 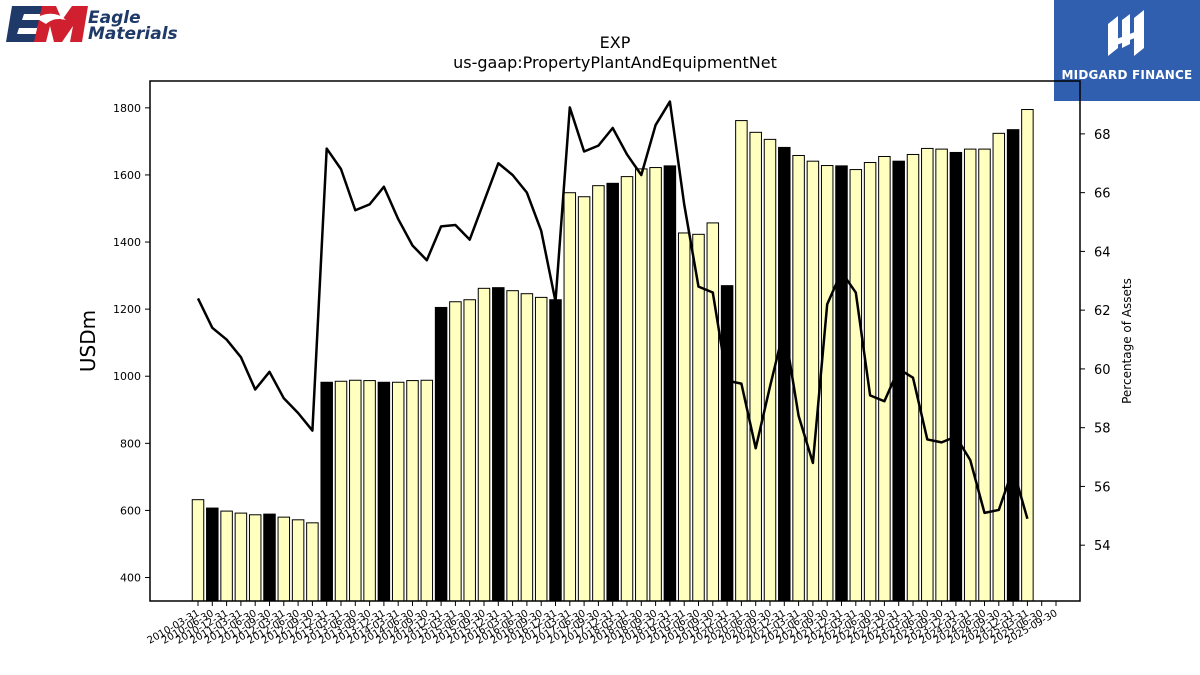 What do you see at coordinates (131, 343) in the screenshot?
I see `y-axis-left: 400 600 800 1000 1200 1400 1600 1800` at bounding box center [131, 343].